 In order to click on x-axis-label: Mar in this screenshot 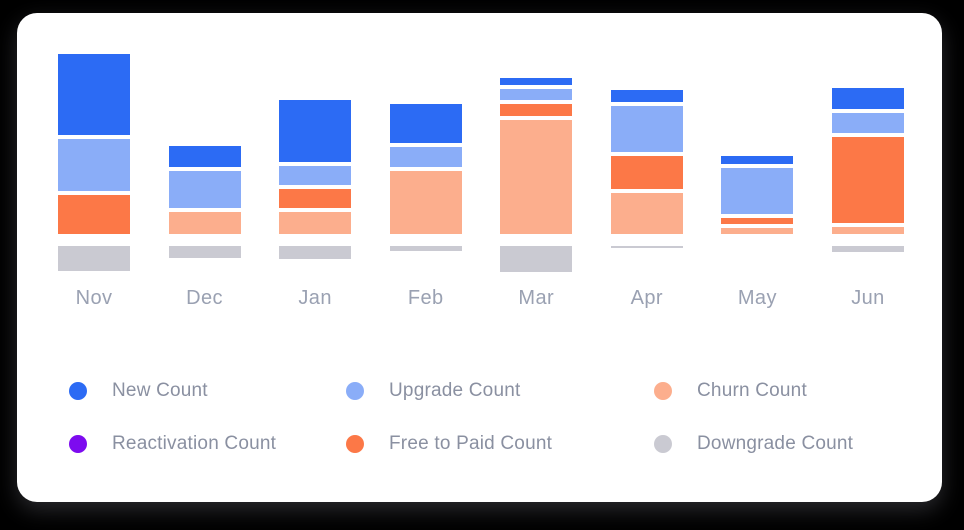, I will do `click(536, 298)`.